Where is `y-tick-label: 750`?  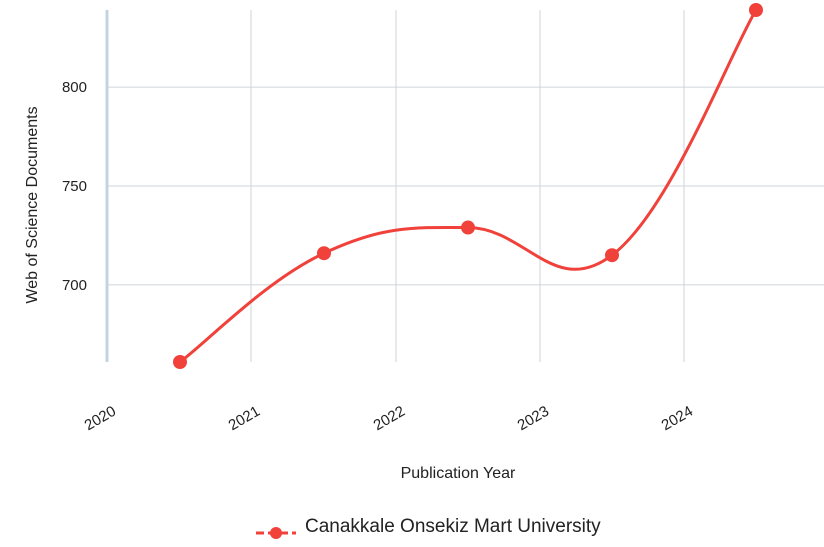 y-tick-label: 750 is located at coordinates (74, 186).